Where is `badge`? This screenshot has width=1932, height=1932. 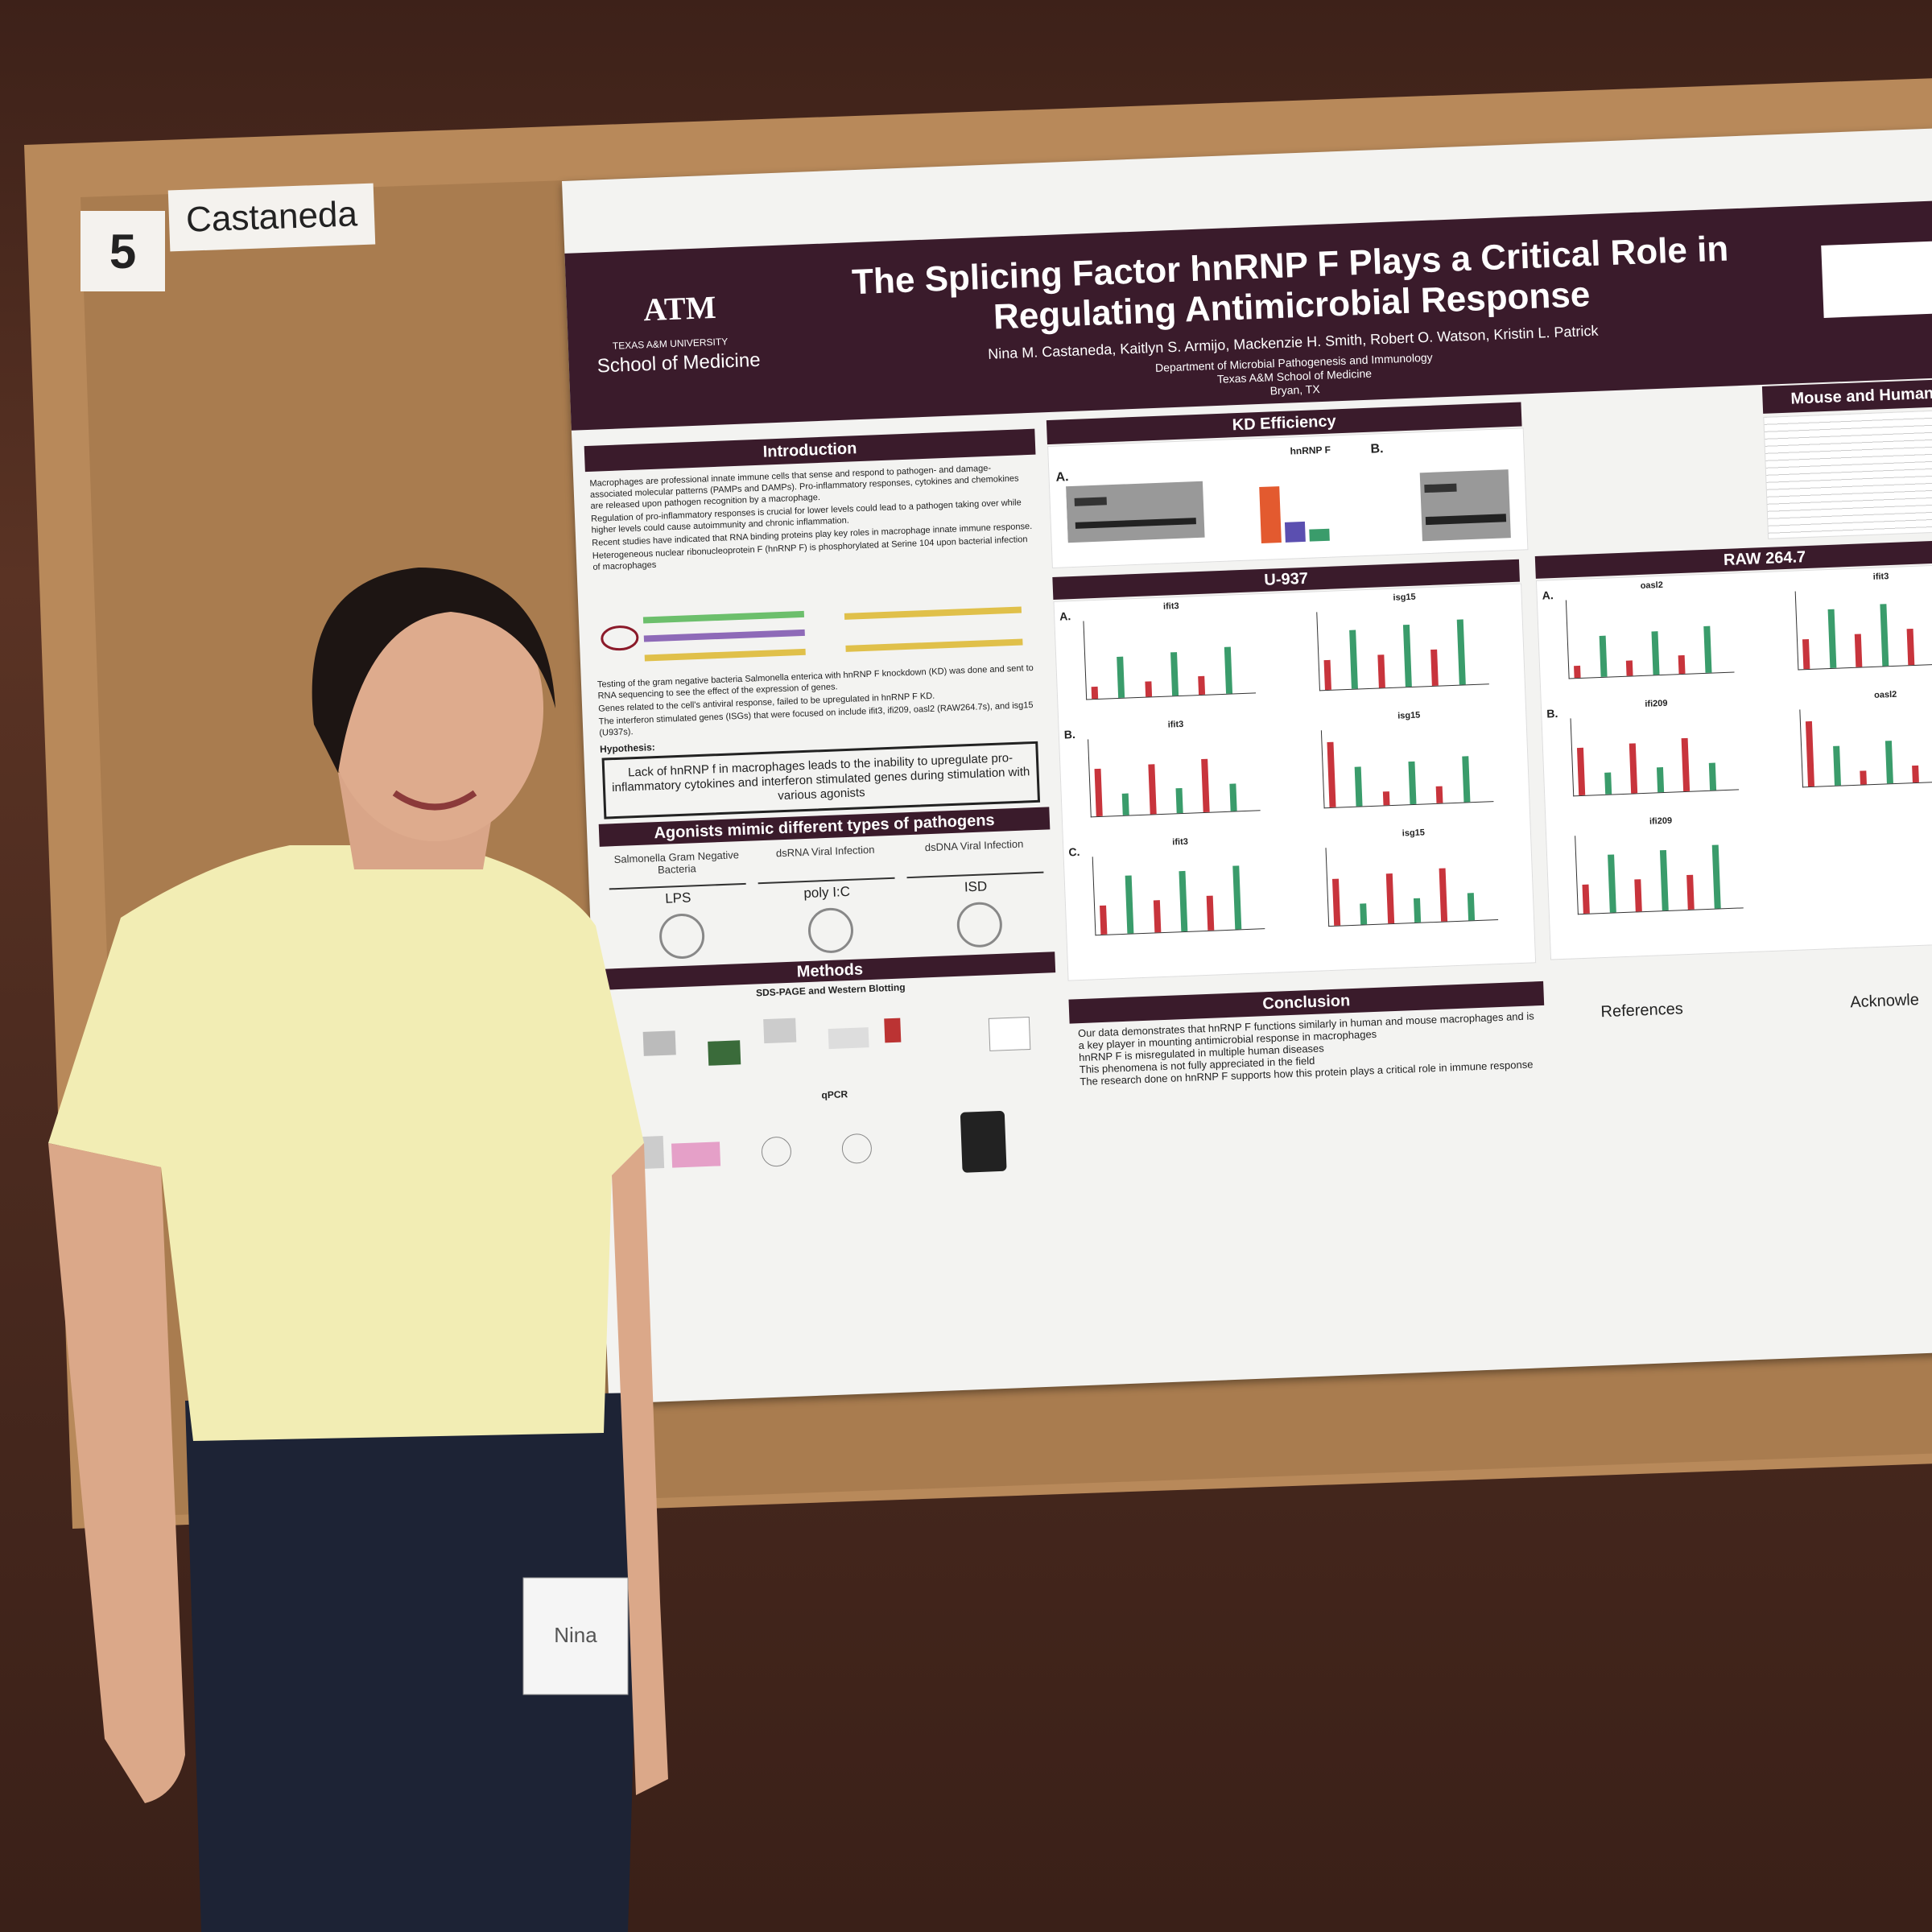 badge is located at coordinates (575, 1636).